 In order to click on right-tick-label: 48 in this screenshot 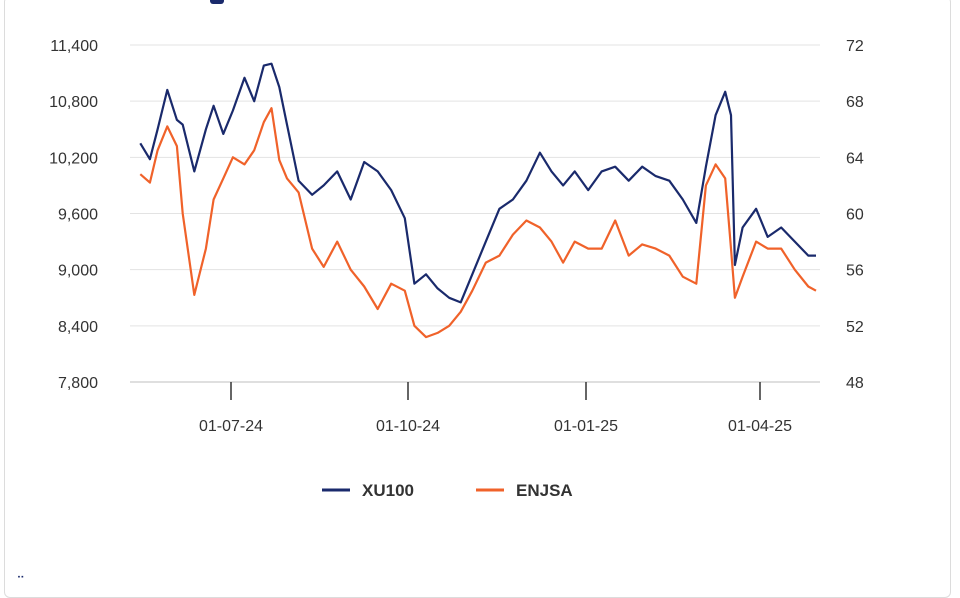, I will do `click(855, 383)`.